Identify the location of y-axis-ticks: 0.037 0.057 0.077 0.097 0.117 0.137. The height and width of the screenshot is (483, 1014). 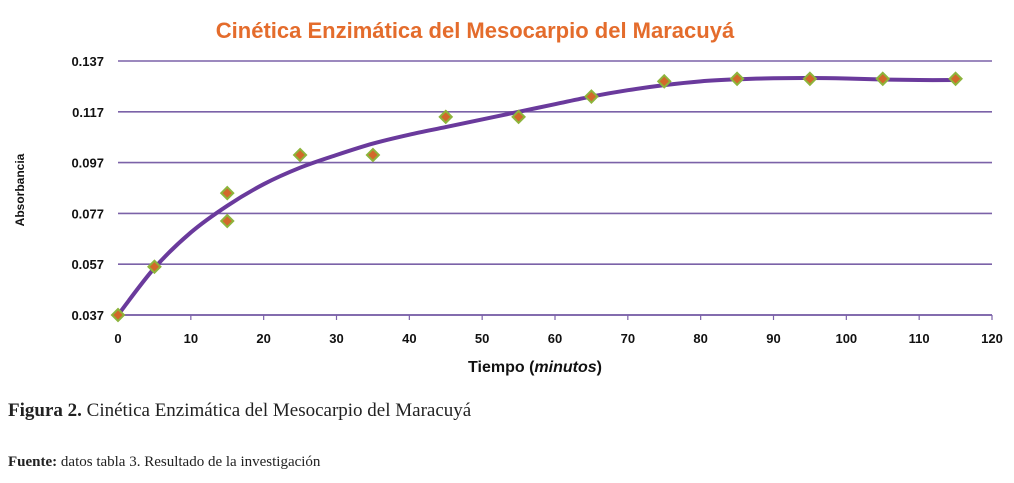
(87, 188).